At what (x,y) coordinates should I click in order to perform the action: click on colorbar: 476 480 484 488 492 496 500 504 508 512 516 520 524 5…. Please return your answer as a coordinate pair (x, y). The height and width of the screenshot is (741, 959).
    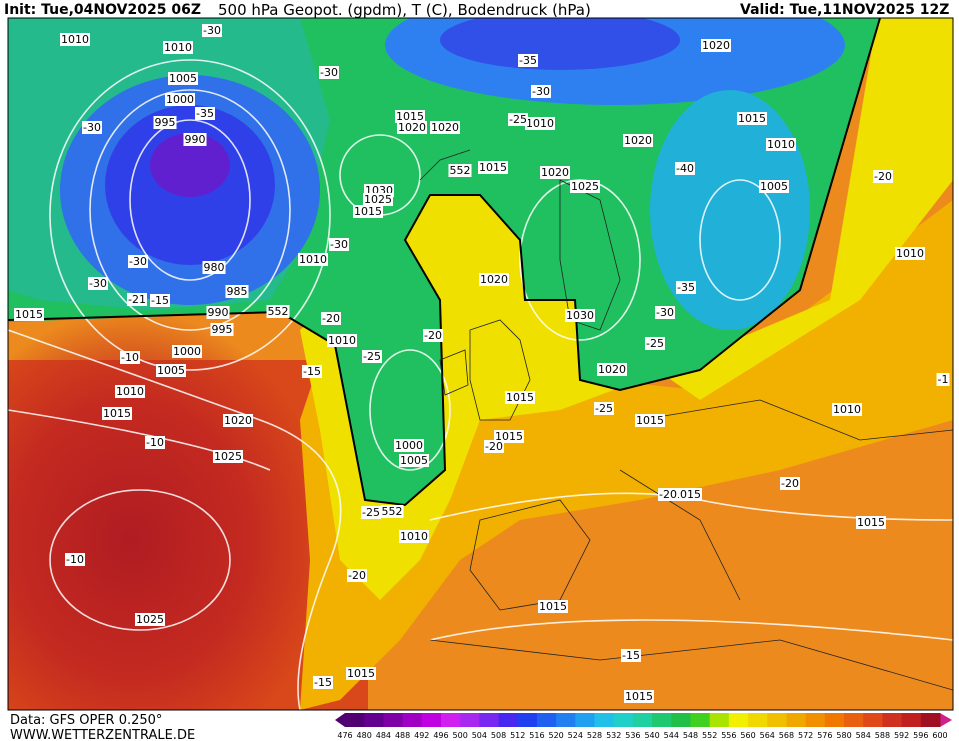
    Looking at the image, I should click on (643, 726).